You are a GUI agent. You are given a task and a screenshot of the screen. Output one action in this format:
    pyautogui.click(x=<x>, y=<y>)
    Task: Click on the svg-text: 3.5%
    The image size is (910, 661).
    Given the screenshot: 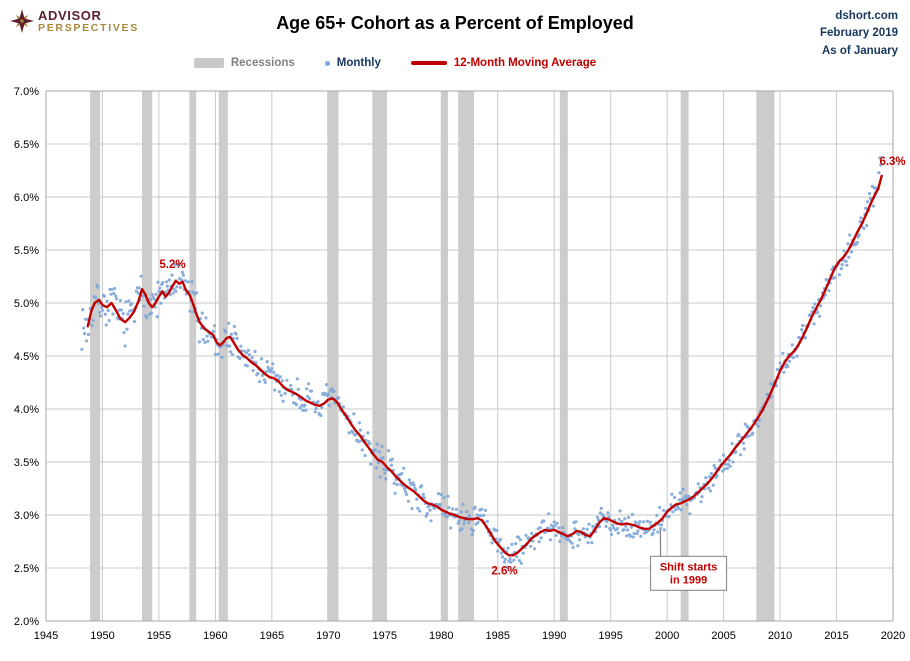 What is the action you would take?
    pyautogui.click(x=26, y=463)
    